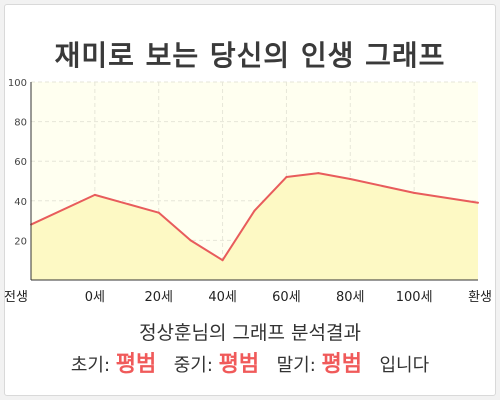 This screenshot has height=400, width=500. What do you see at coordinates (250, 333) in the screenshot?
I see `analysis-caption: 정상훈님의 그래프 분석결과` at bounding box center [250, 333].